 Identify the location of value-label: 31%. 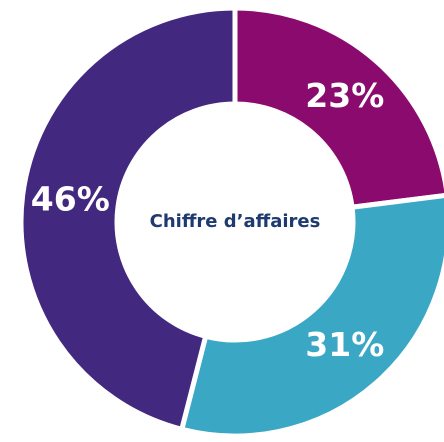
(344, 344).